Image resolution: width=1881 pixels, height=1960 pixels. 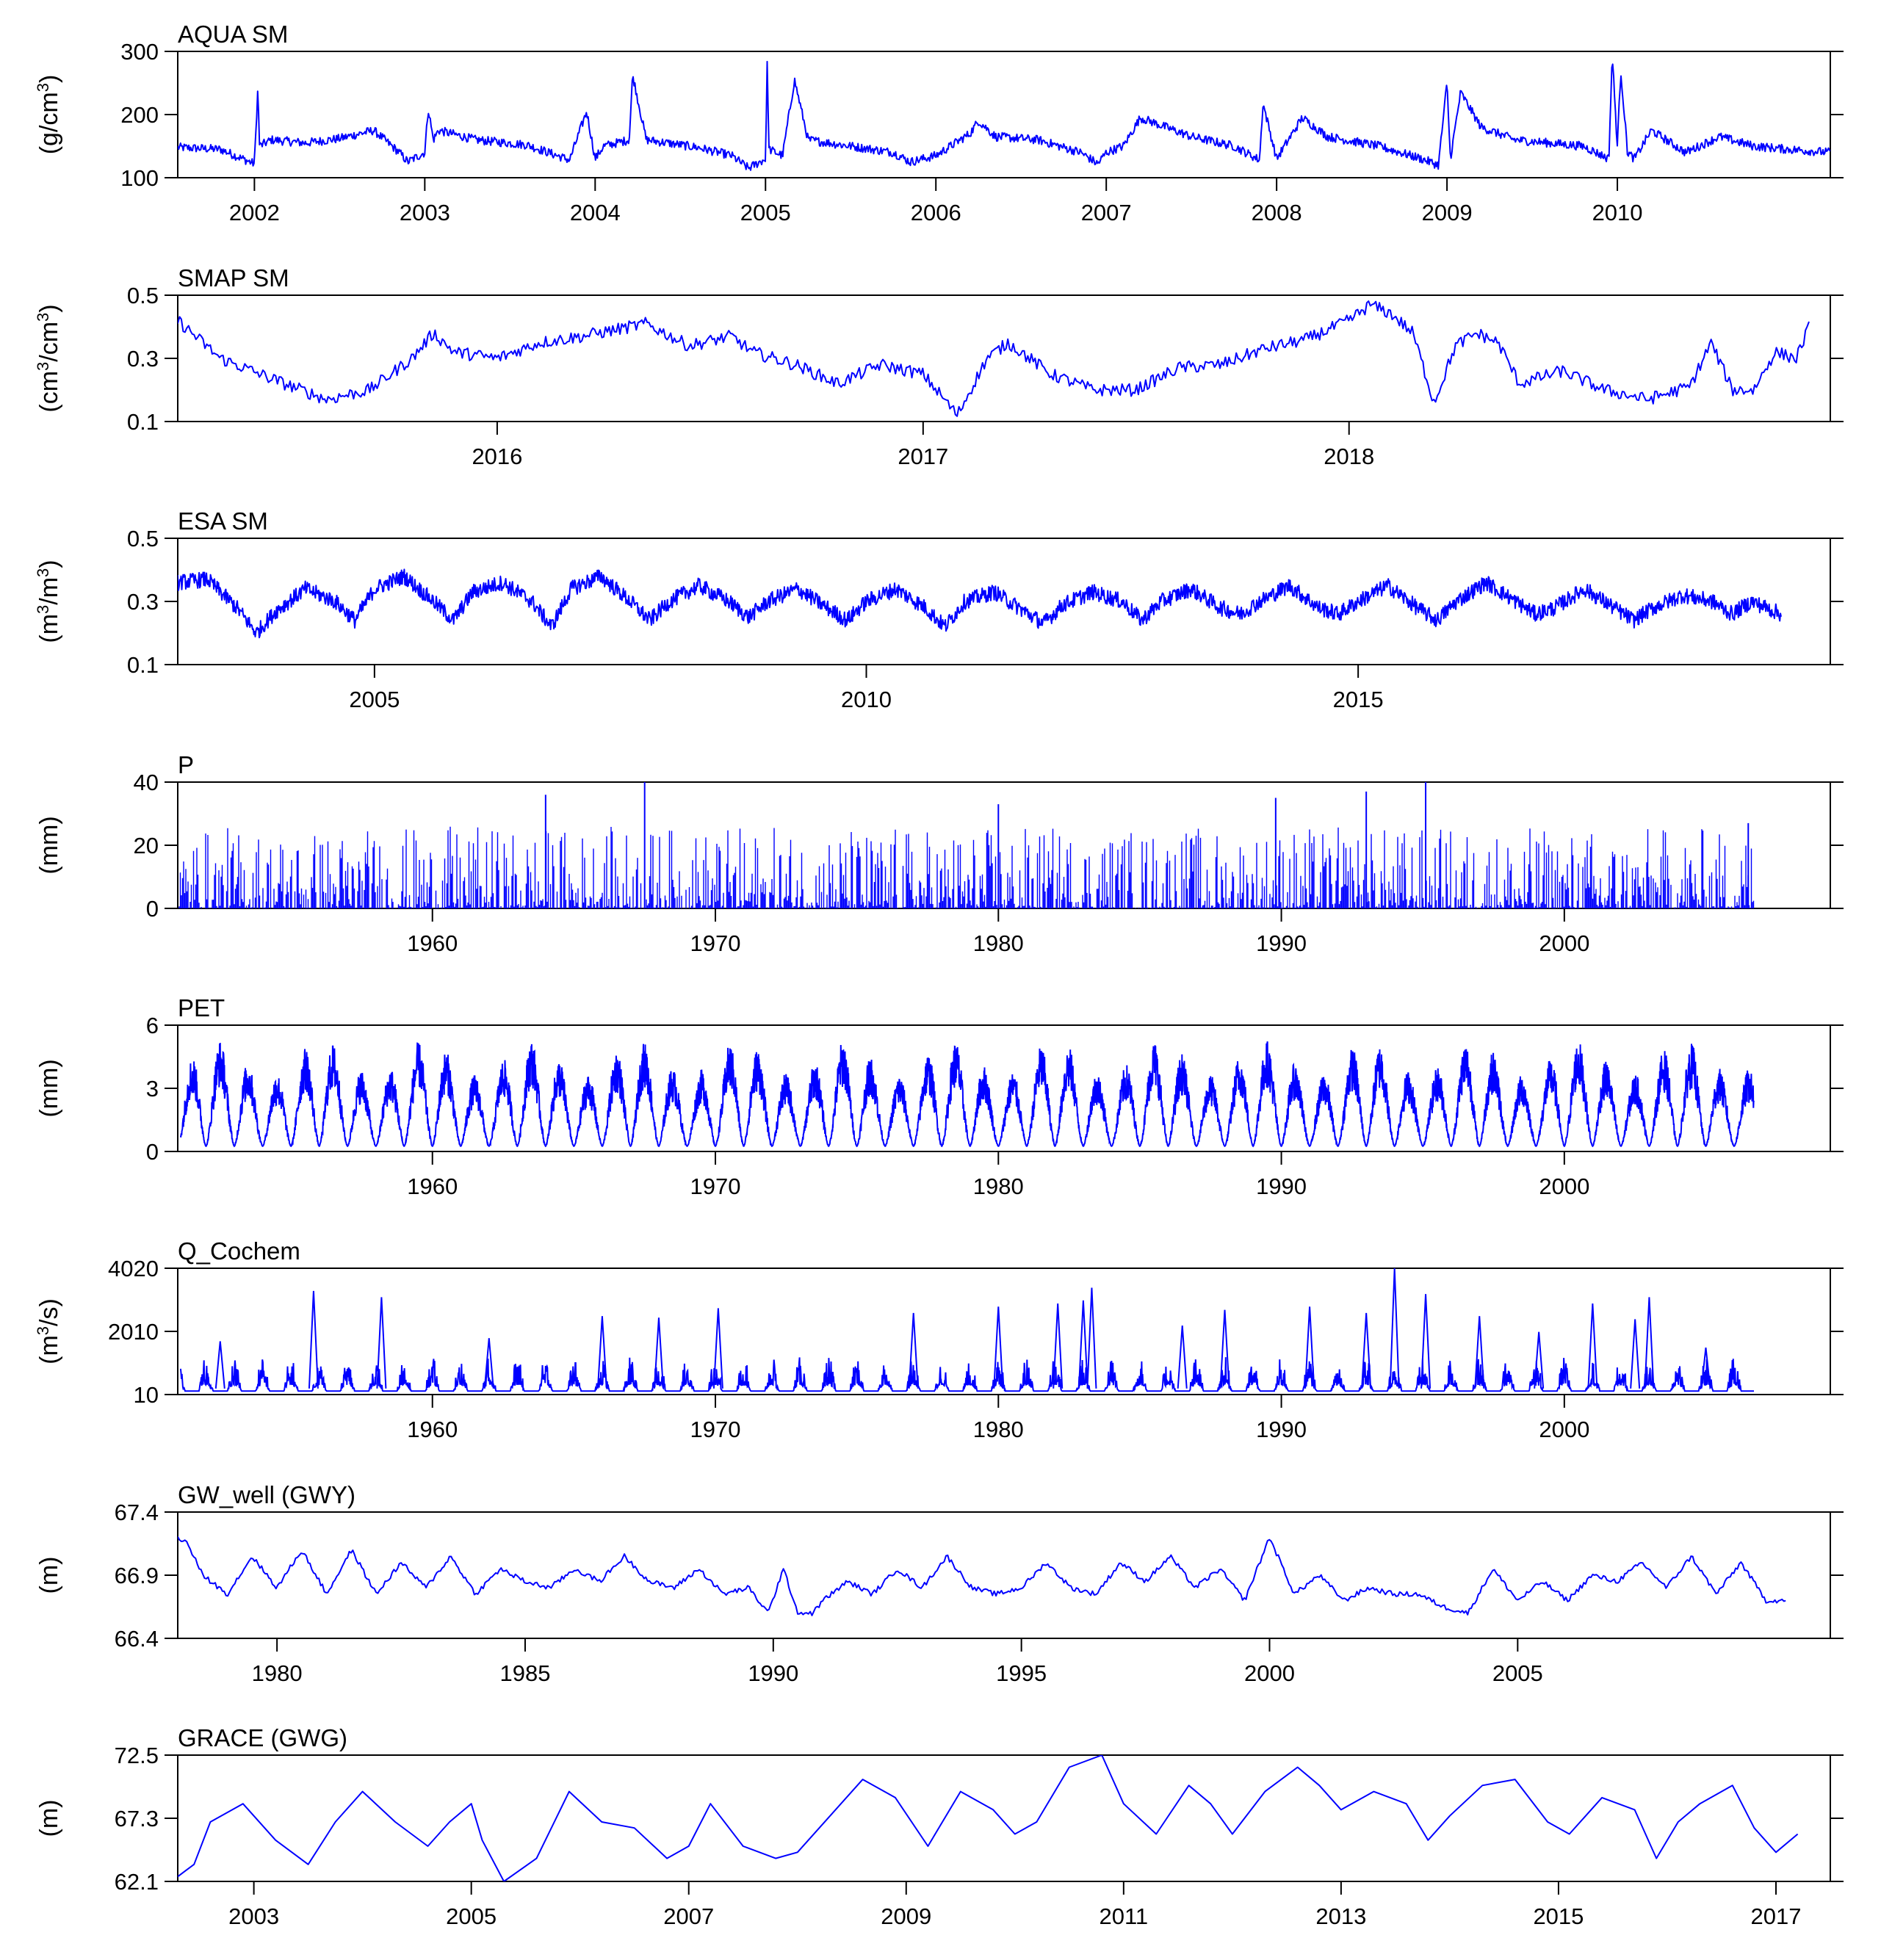 What do you see at coordinates (524, 1673) in the screenshot?
I see `x-tick-label: 1985` at bounding box center [524, 1673].